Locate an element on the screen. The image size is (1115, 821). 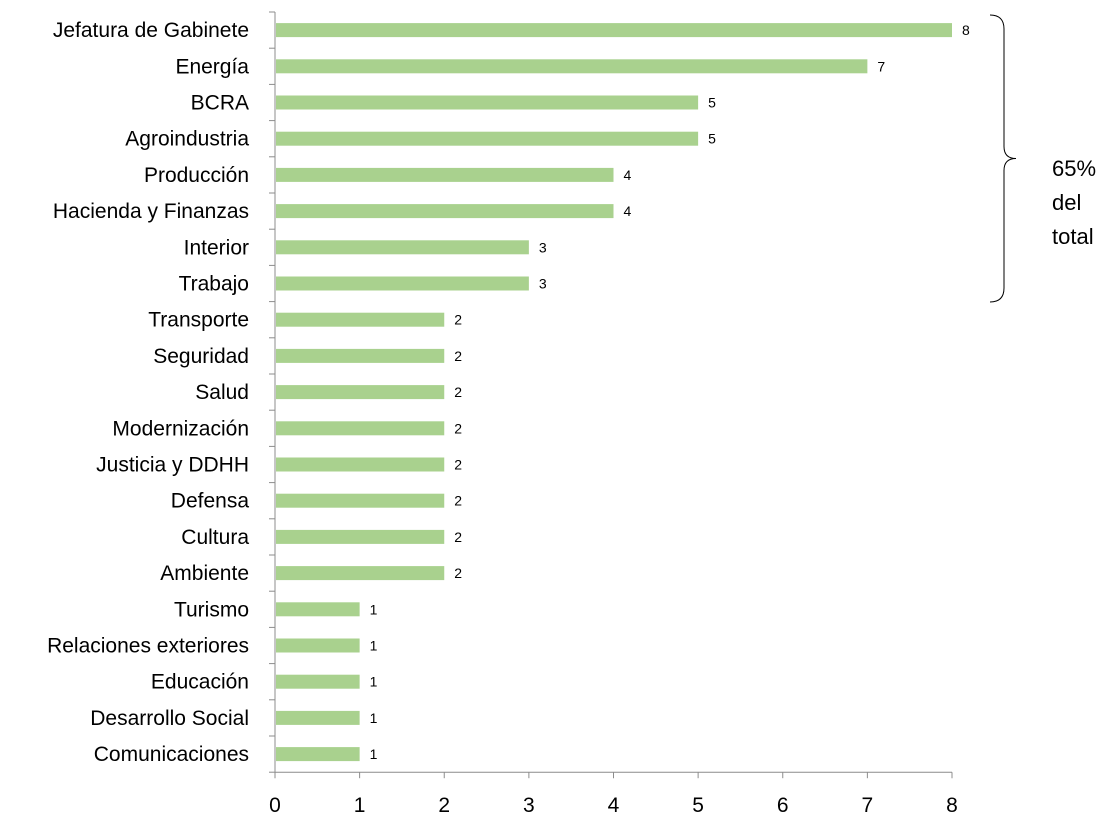
x-tick-label: 7 is located at coordinates (868, 805).